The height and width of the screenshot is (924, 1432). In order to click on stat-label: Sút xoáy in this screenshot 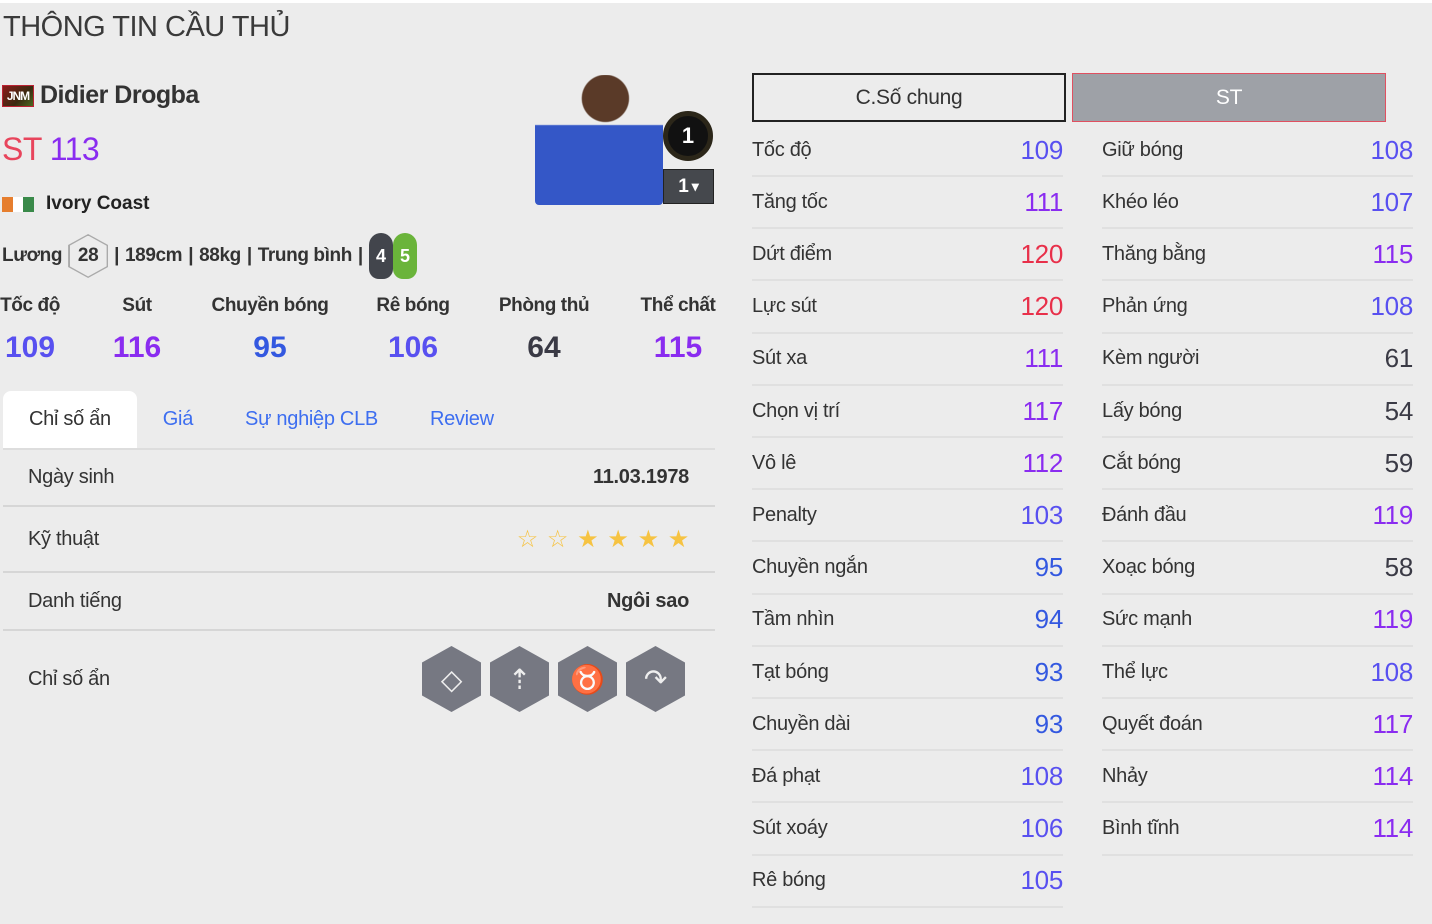, I will do `click(790, 828)`.